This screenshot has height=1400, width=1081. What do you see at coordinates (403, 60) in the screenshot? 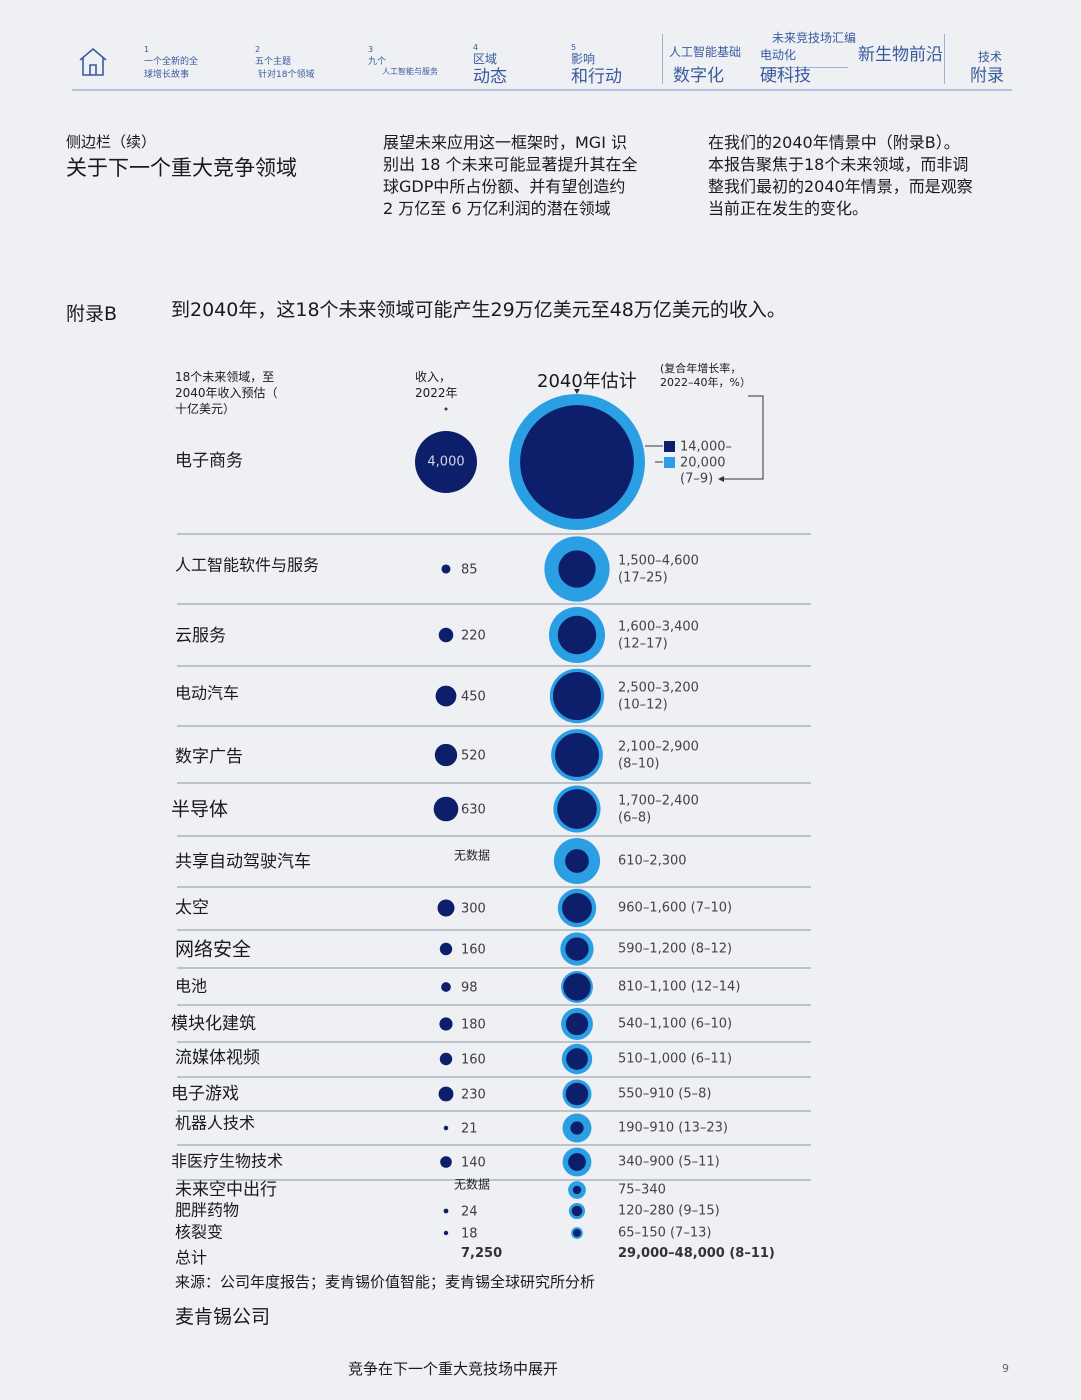
I see `nav-item-3: 3 九个 人工智能与服务` at bounding box center [403, 60].